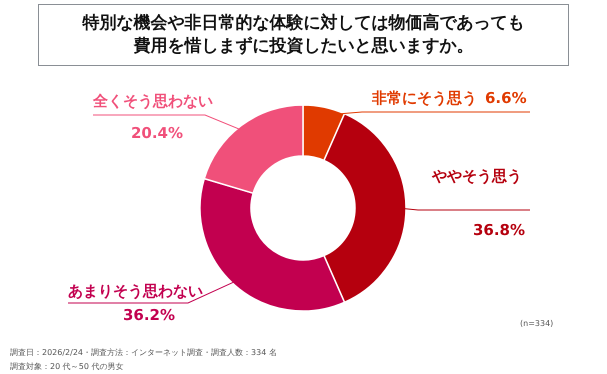  Describe the element at coordinates (498, 230) in the screenshot. I see `data-label: 36.8%` at that location.